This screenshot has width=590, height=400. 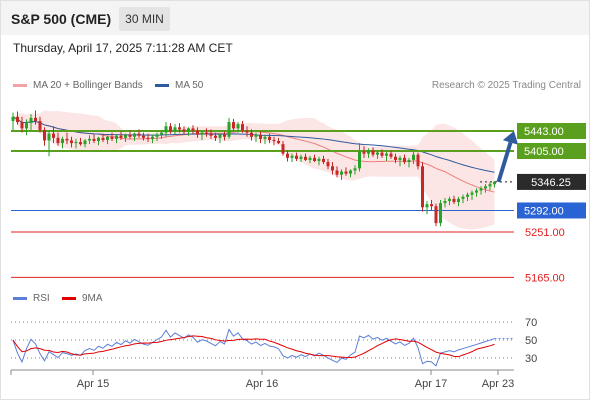 I want to click on level-label-5443.00: 5443.00, so click(x=544, y=132).